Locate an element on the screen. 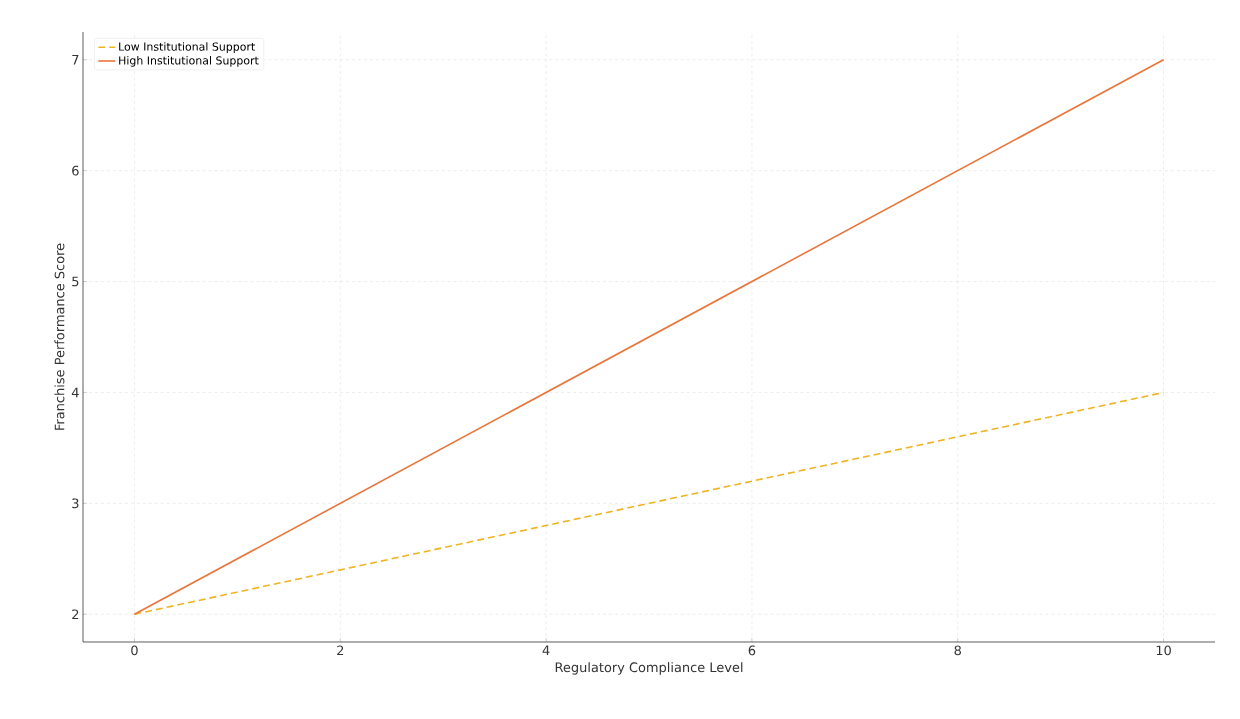 This screenshot has height=719, width=1240. legend-label: High Institutional Support is located at coordinates (189, 61).